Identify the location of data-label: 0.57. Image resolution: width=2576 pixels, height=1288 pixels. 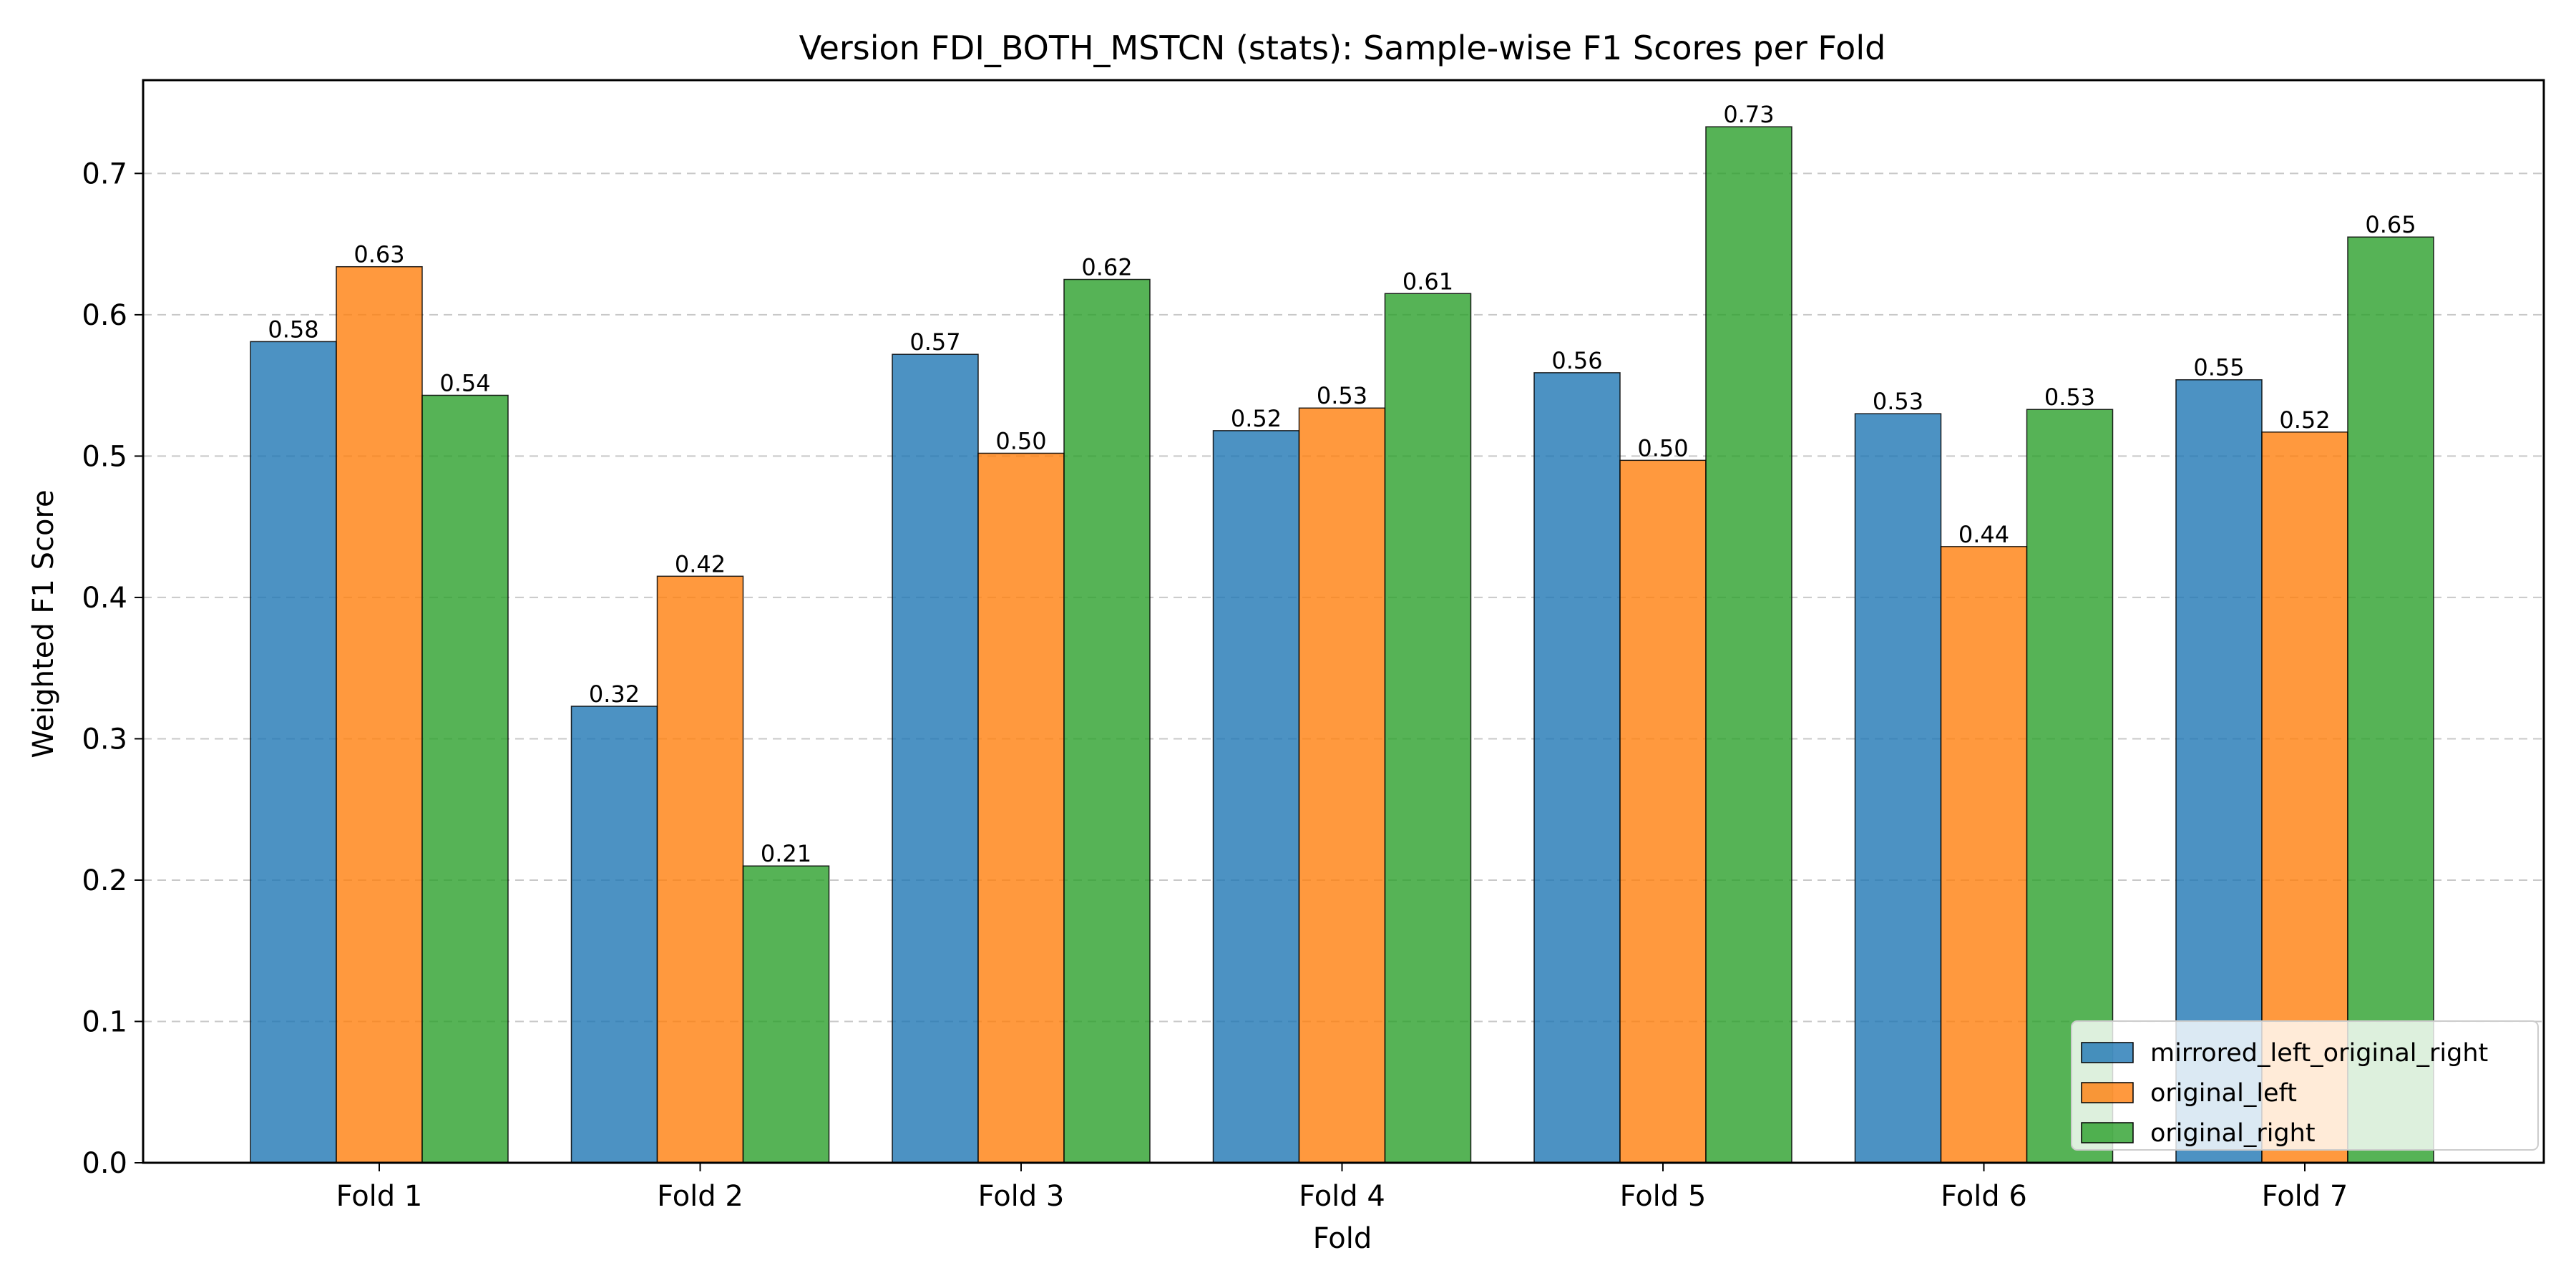
(934, 342).